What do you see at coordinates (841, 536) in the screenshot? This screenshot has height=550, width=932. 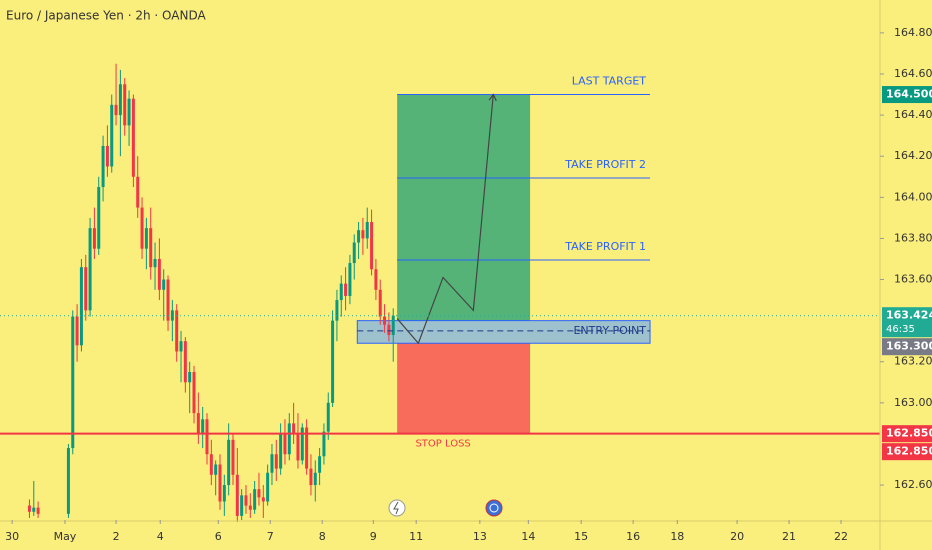 I see `x-tick-label: 22` at bounding box center [841, 536].